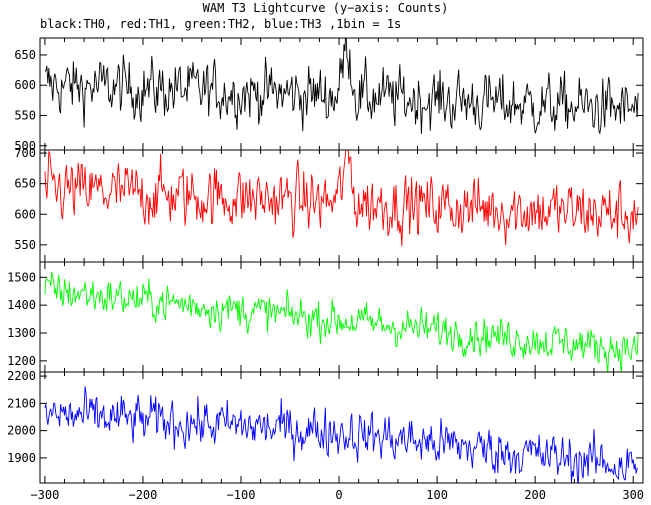 This screenshot has height=505, width=651. What do you see at coordinates (25, 153) in the screenshot?
I see `y-tick-label: 700` at bounding box center [25, 153].